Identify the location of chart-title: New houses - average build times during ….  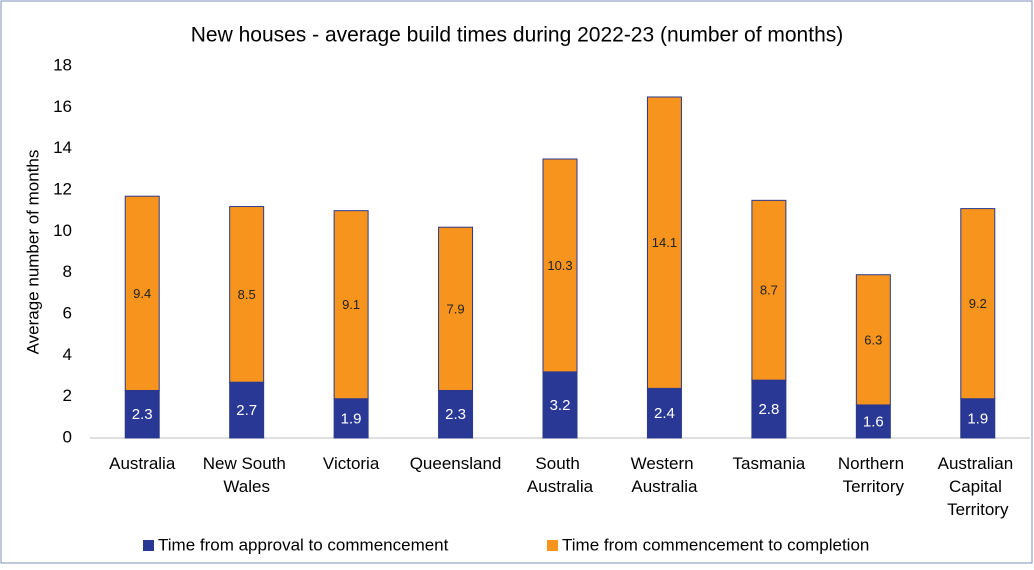
(517, 35).